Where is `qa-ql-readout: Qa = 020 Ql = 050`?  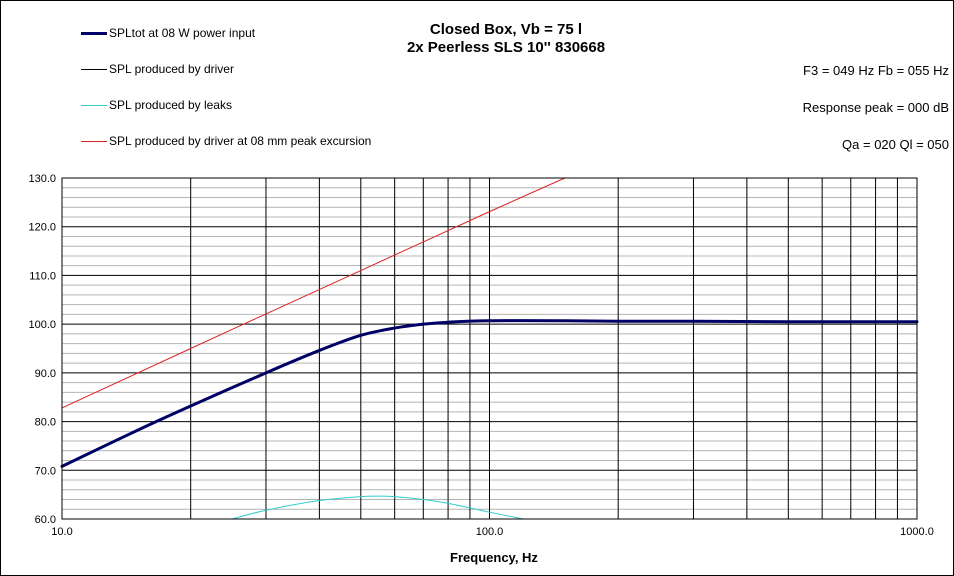 qa-ql-readout: Qa = 020 Ql = 050 is located at coordinates (895, 144).